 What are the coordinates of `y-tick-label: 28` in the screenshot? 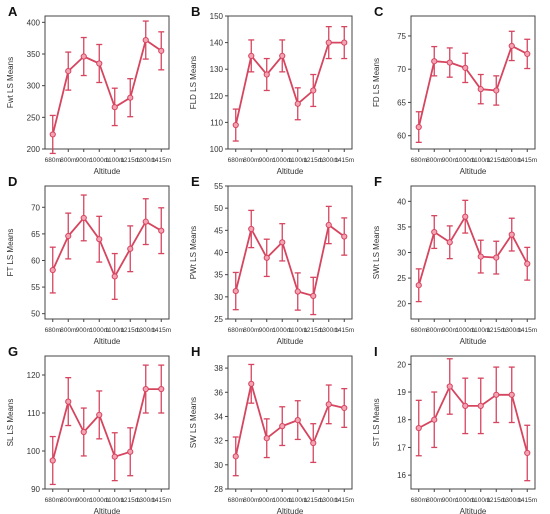 It's located at (218, 489).